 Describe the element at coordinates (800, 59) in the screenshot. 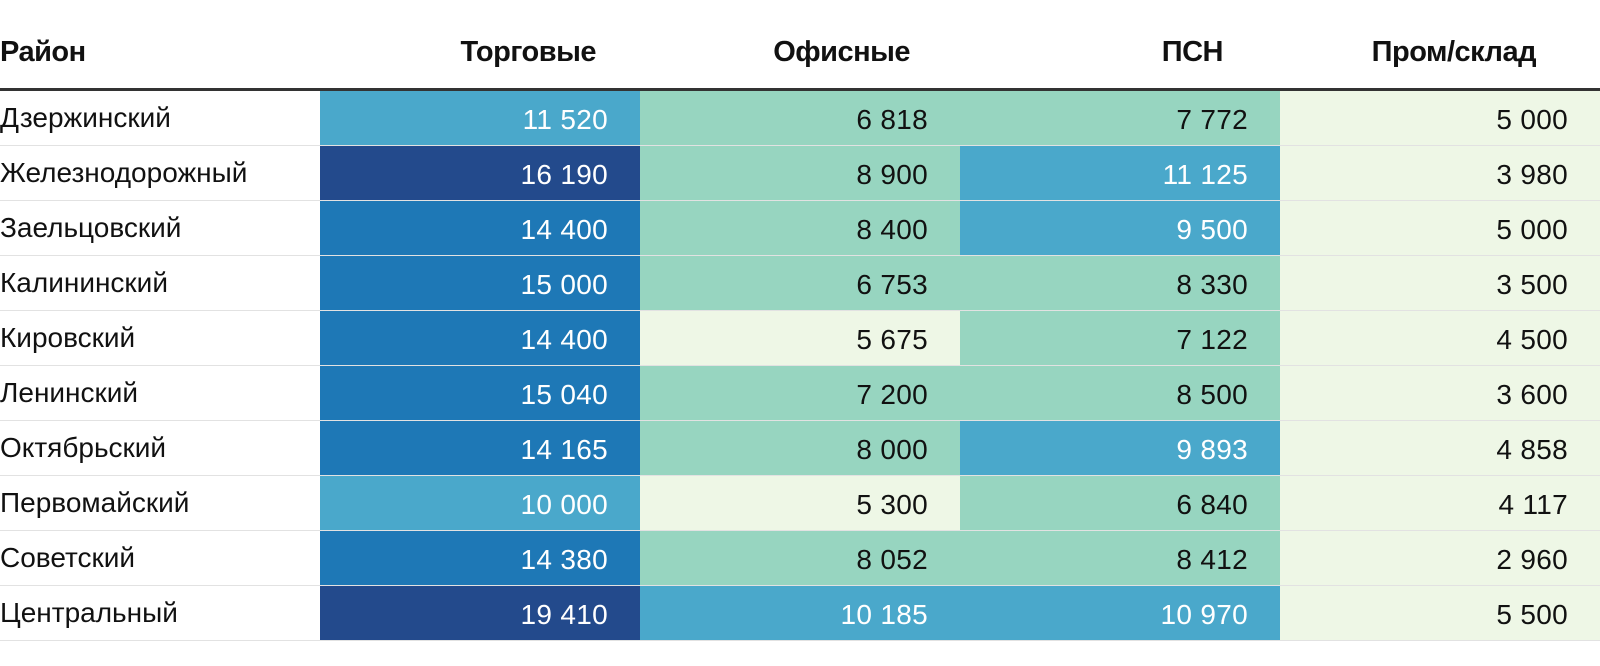

I see `table-header: Район Торговые Офисные ПСН Пром/склад` at that location.